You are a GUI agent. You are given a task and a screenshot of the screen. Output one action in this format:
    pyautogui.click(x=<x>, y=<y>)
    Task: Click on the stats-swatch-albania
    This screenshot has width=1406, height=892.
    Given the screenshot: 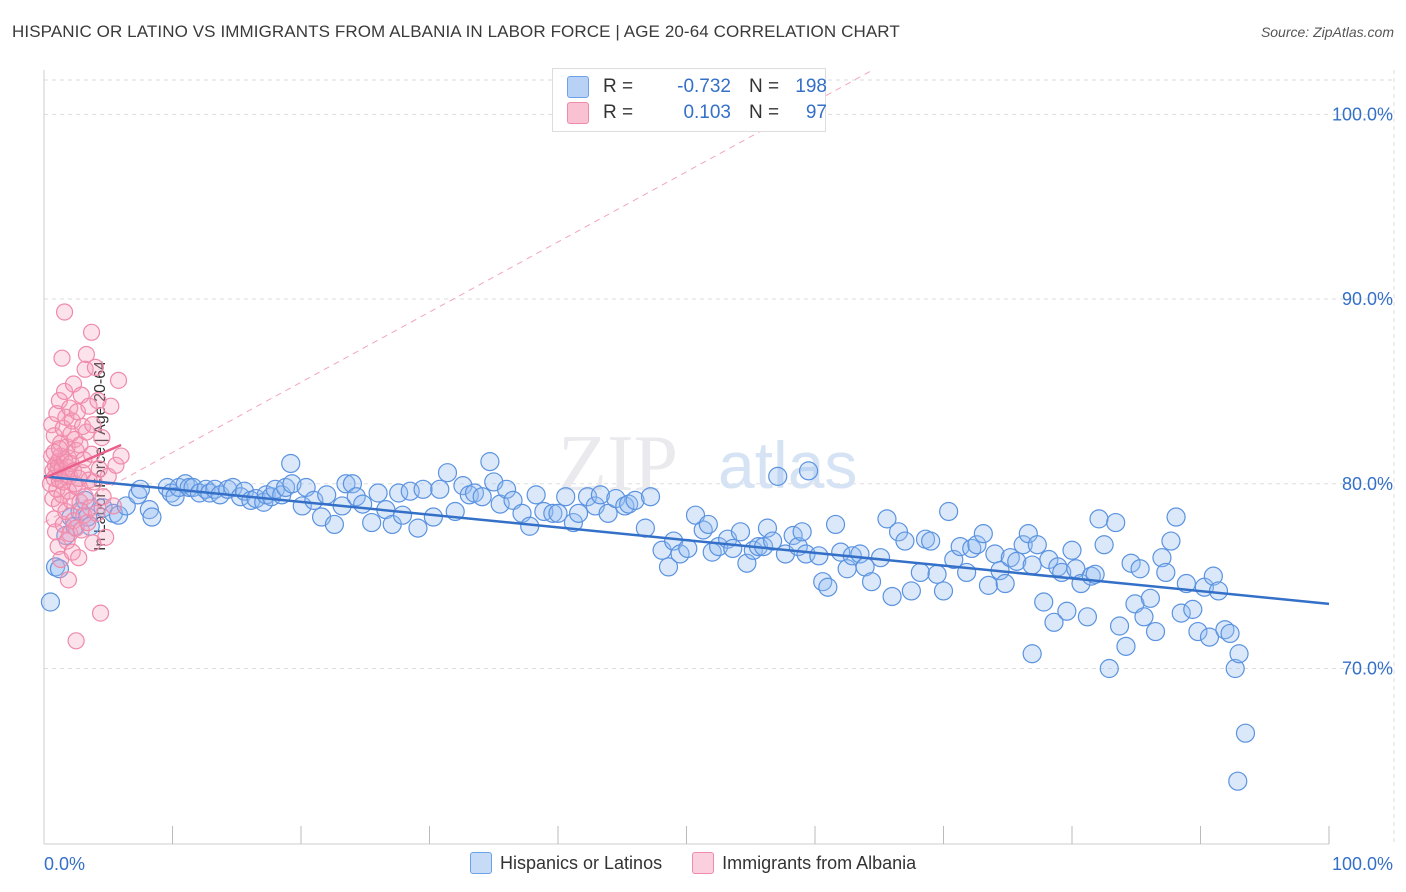 What is the action you would take?
    pyautogui.click(x=578, y=113)
    